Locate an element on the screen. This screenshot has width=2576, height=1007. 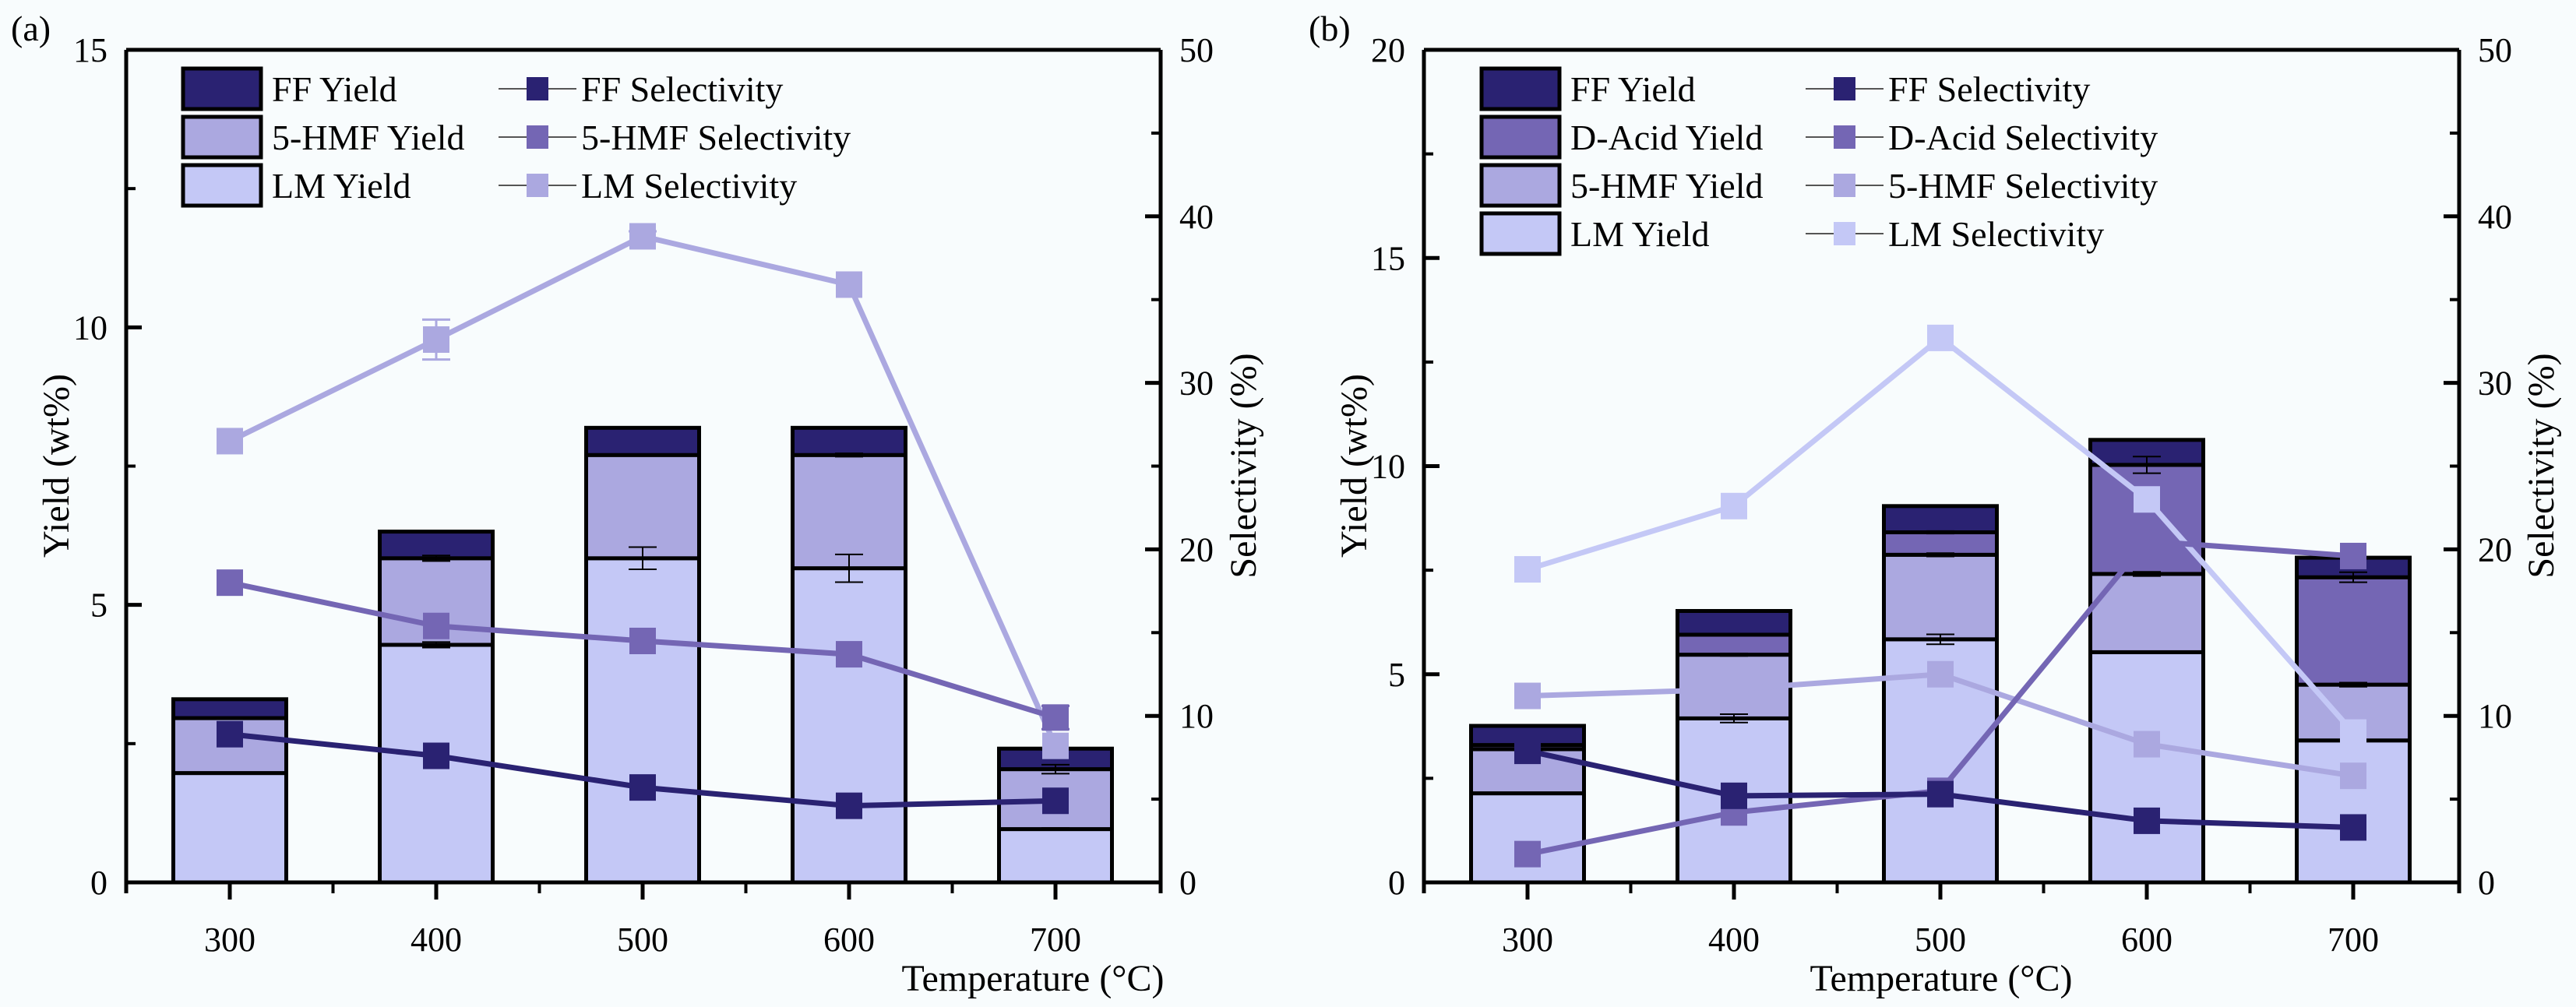
legend-marker-d-acid-selectivity is located at coordinates (1845, 137).